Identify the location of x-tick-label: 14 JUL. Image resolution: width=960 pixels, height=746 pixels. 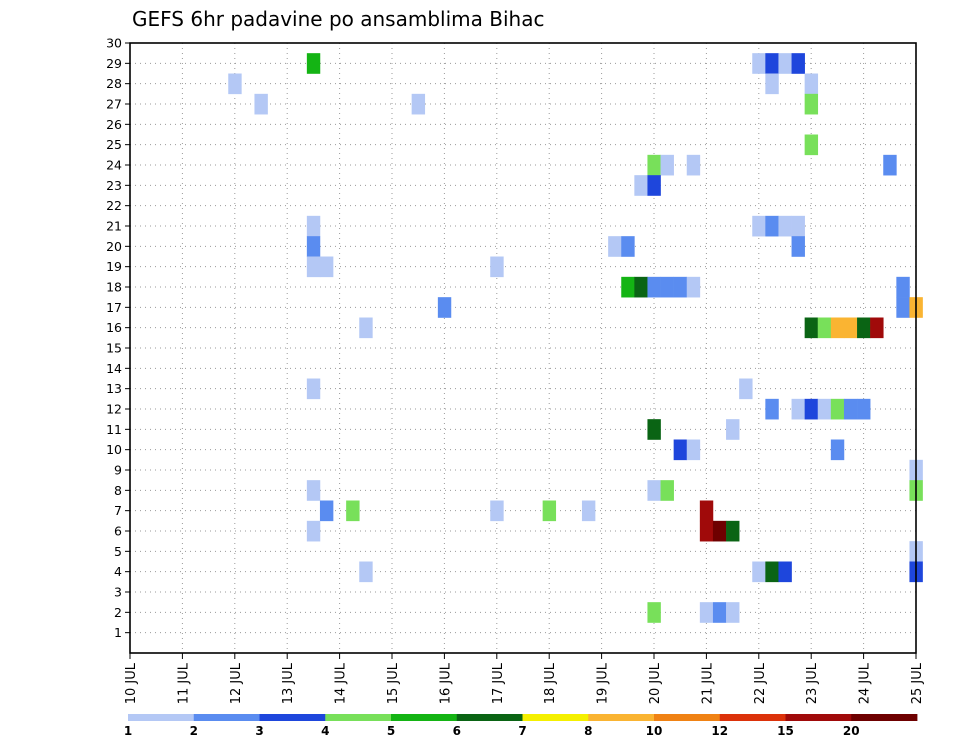
(341, 683).